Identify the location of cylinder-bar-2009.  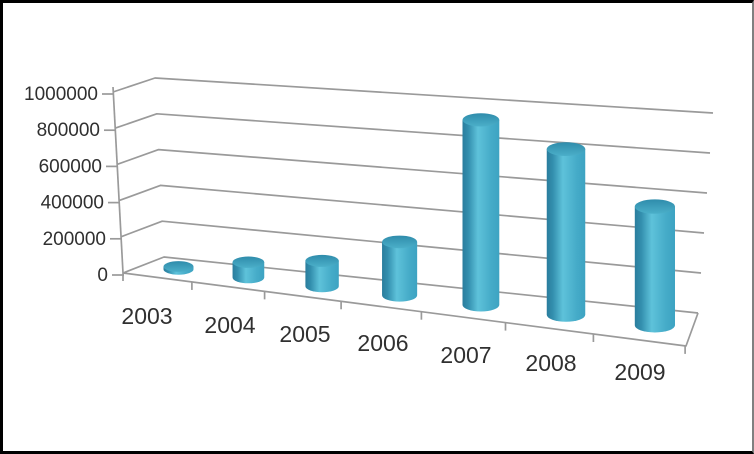
(655, 266).